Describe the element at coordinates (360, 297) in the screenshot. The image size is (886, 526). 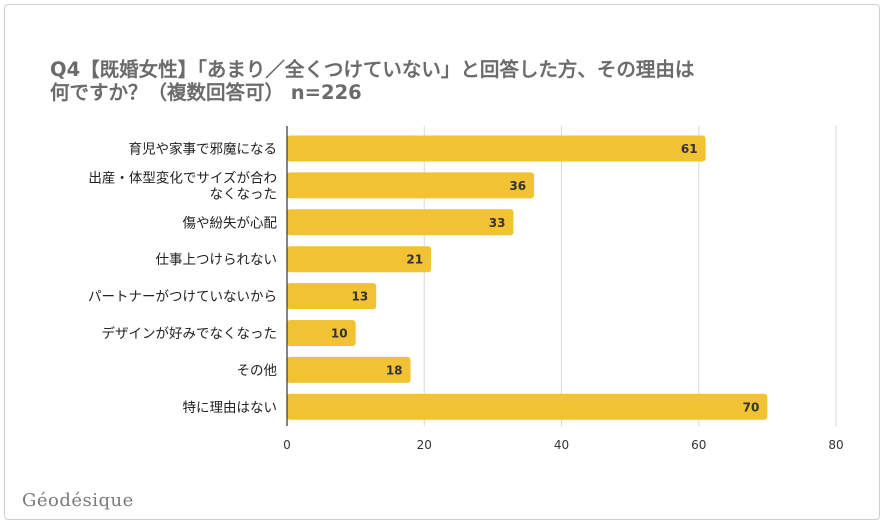
I see `value-label-5: 13` at that location.